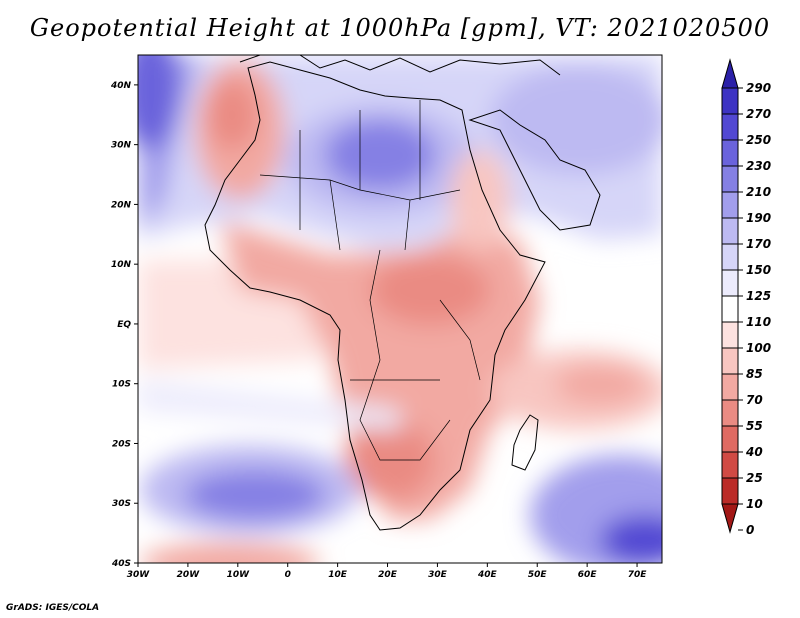 The height and width of the screenshot is (618, 800). Describe the element at coordinates (538, 575) in the screenshot. I see `lon-tick-label: 50E` at that location.